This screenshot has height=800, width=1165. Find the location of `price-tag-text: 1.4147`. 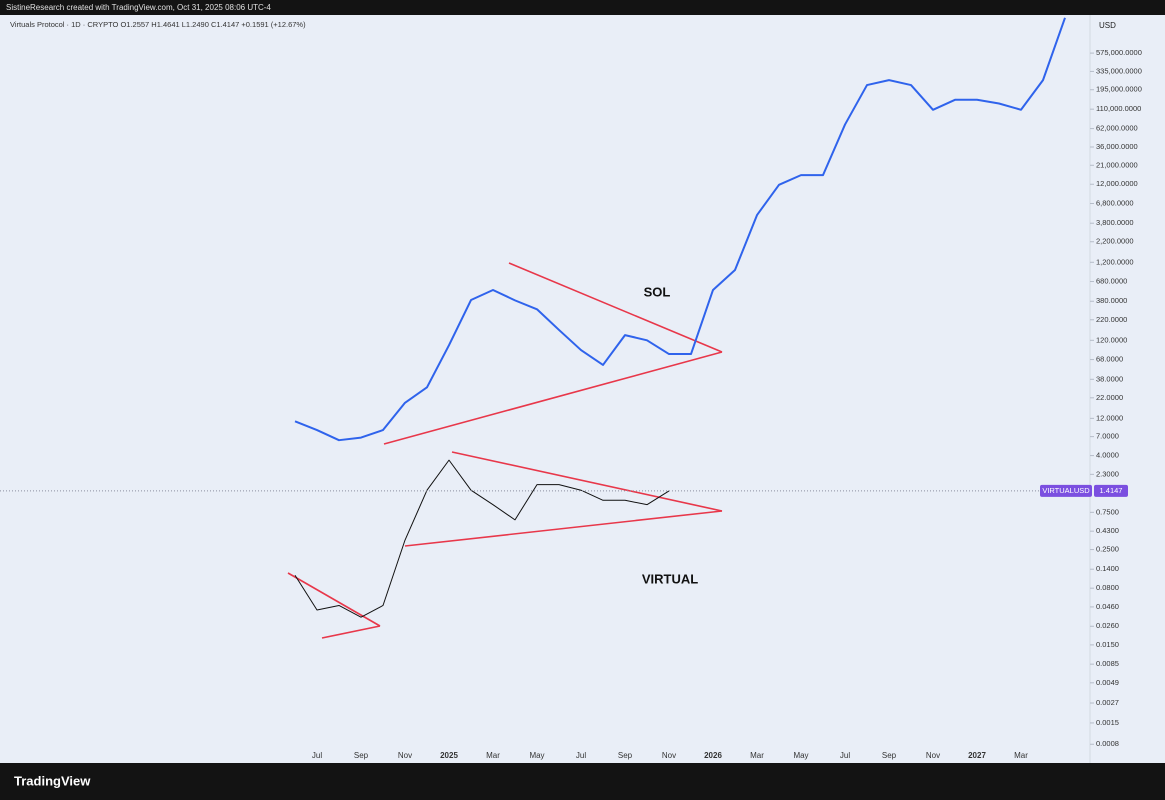

price-tag-text: 1.4147 is located at coordinates (1111, 490).